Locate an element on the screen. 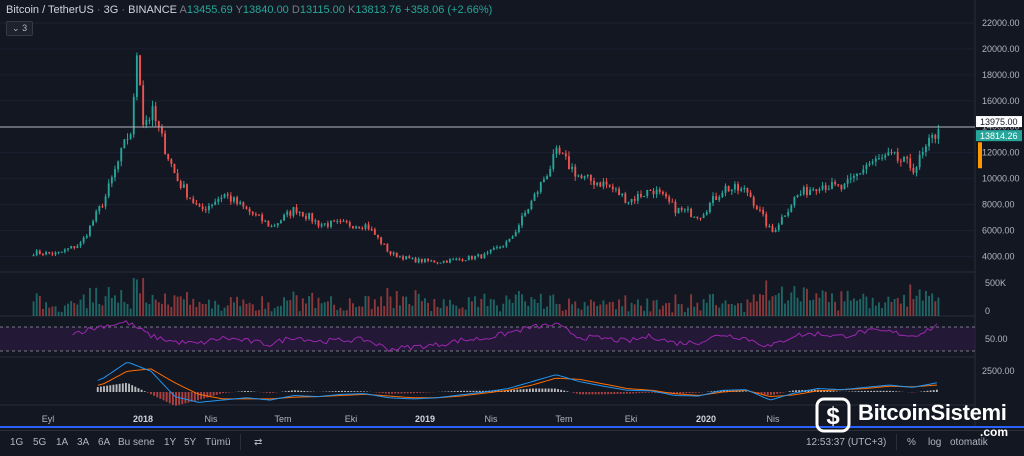  auto-scale-toggle: otomatik is located at coordinates (969, 442).